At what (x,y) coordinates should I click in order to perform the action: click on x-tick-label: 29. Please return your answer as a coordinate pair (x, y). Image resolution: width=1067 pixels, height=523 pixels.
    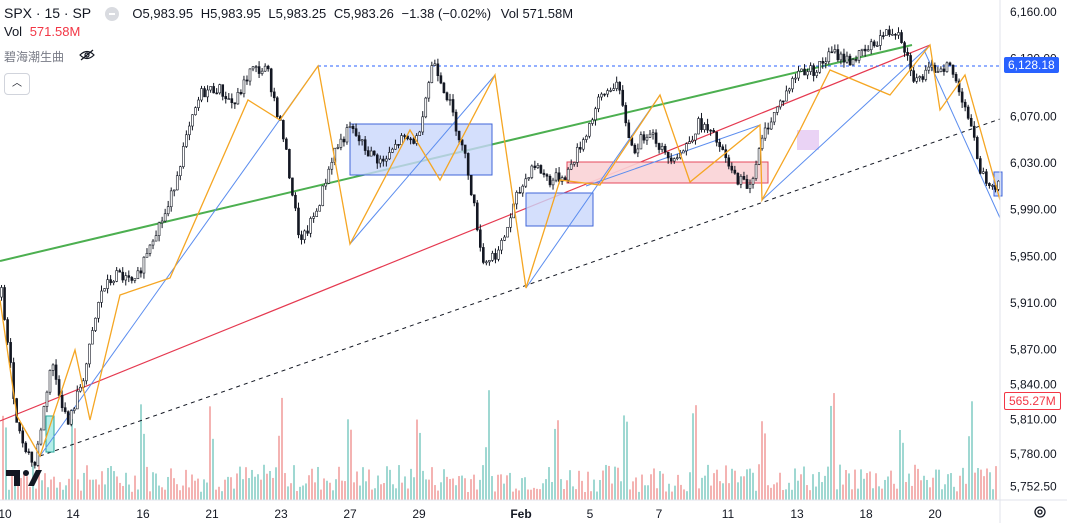
    Looking at the image, I should click on (419, 514).